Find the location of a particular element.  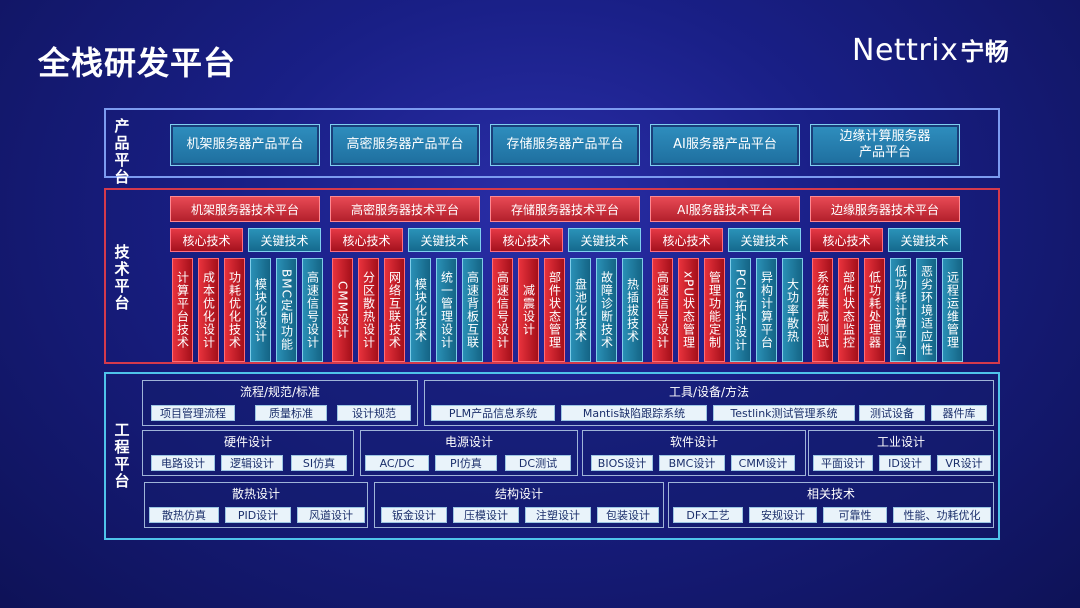

eng-item: BMC设计 is located at coordinates (692, 463).